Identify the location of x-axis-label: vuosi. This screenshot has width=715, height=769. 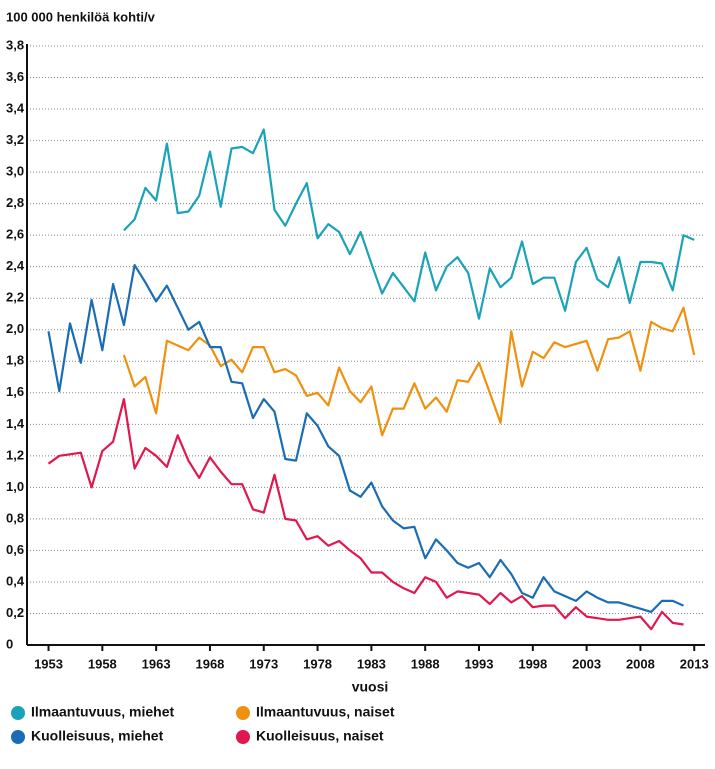
(370, 687).